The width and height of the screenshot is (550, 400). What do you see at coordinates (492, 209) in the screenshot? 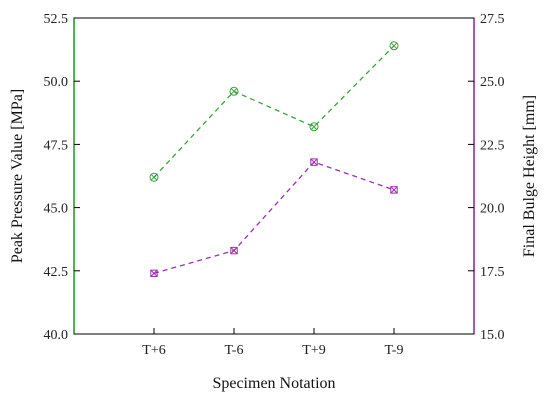
I see `right-tick-label: 20.0` at bounding box center [492, 209].